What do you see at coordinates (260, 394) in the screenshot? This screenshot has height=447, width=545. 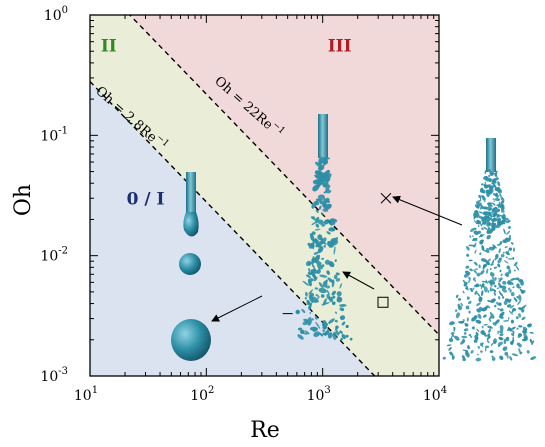 I see `x-tick-labels: 10¹ 10² 10³ 10⁴` at bounding box center [260, 394].